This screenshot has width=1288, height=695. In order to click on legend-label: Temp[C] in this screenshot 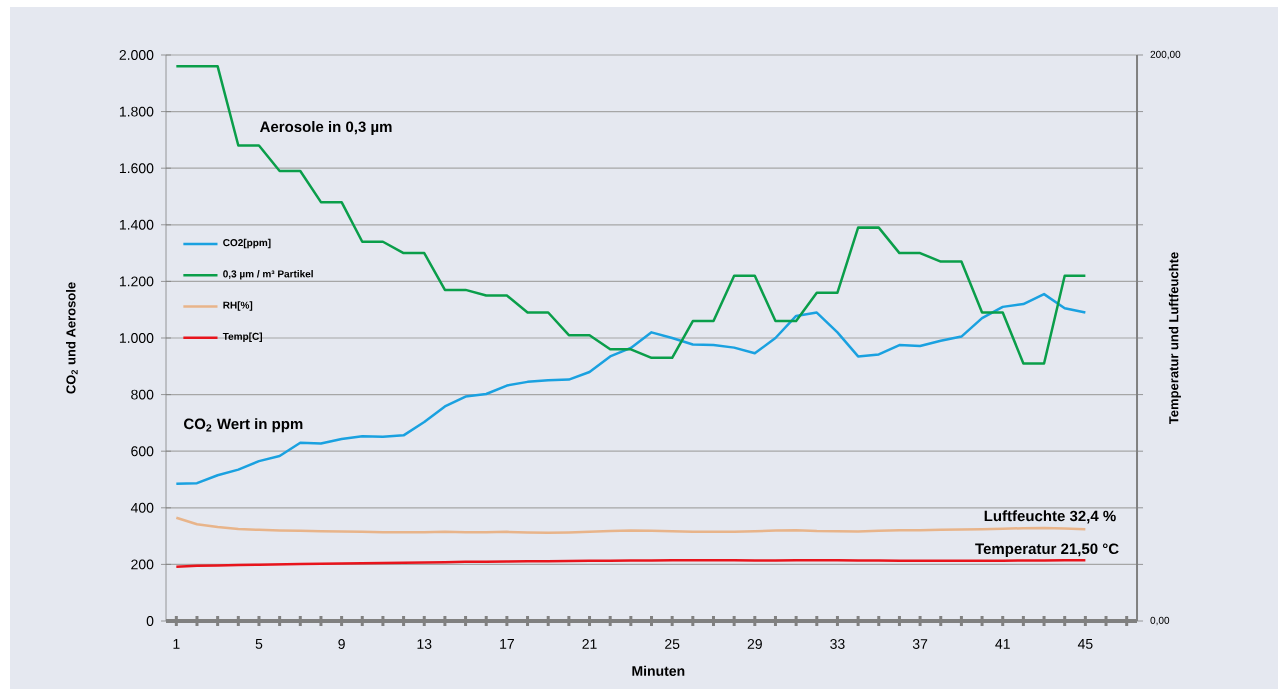, I will do `click(242, 337)`.